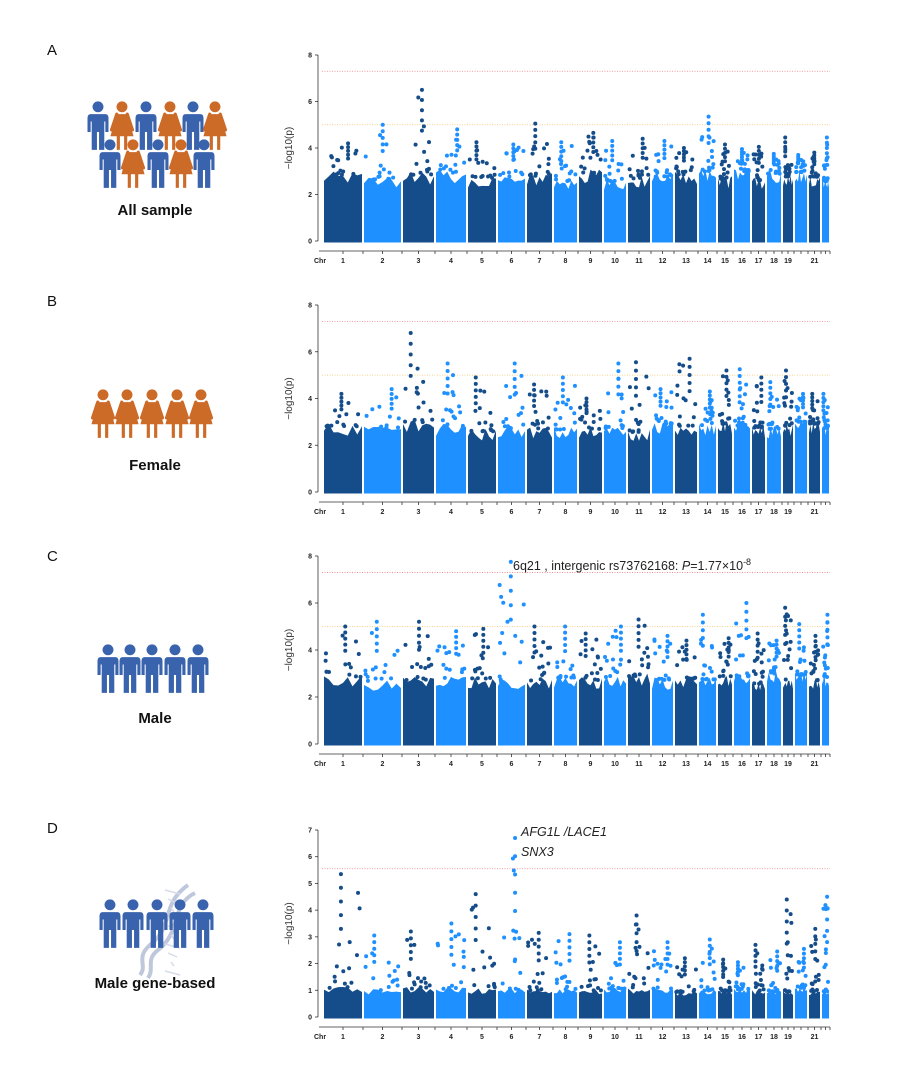 The image size is (921, 1089). What do you see at coordinates (742, 512) in the screenshot?
I see `x-tick-label-chr-16: 16` at bounding box center [742, 512].